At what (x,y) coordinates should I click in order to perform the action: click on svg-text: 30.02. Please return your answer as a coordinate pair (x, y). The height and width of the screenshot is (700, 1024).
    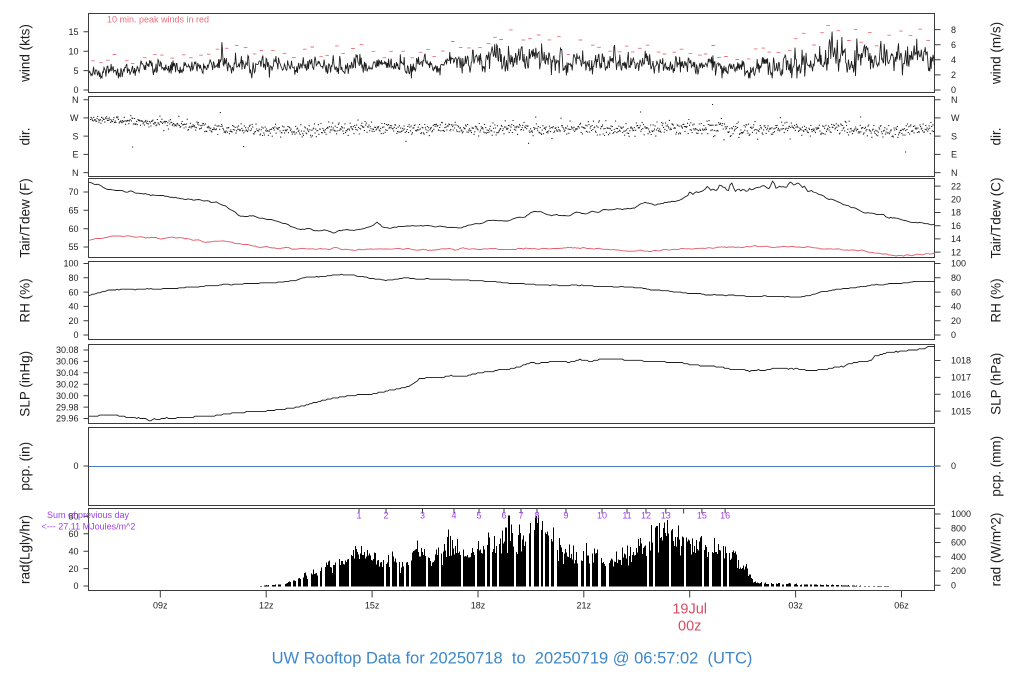
    Looking at the image, I should click on (67, 384).